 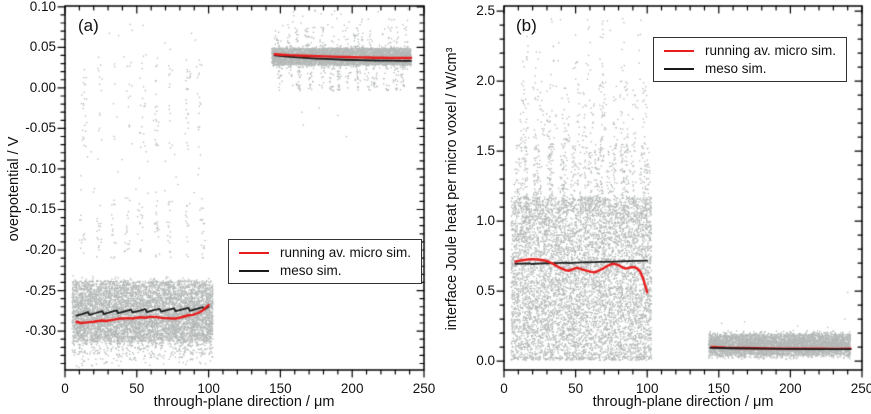 What do you see at coordinates (325, 261) in the screenshot?
I see `panel-a-legend: running av. micro sim. meso sim.` at bounding box center [325, 261].